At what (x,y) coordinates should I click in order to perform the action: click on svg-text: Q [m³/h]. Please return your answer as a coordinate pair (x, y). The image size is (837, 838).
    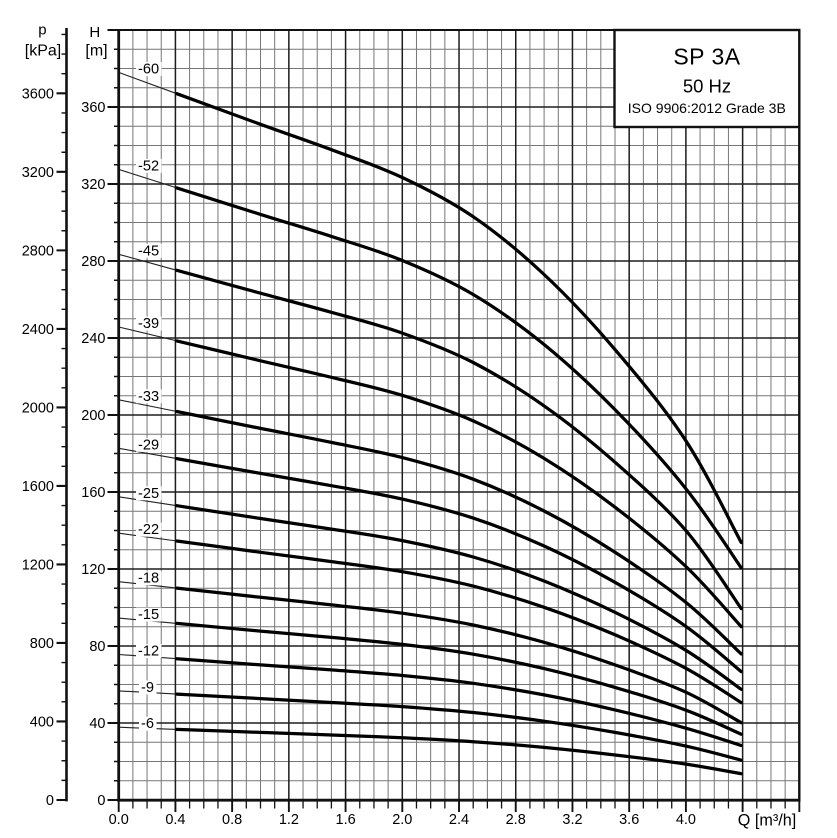
    Looking at the image, I should click on (767, 821).